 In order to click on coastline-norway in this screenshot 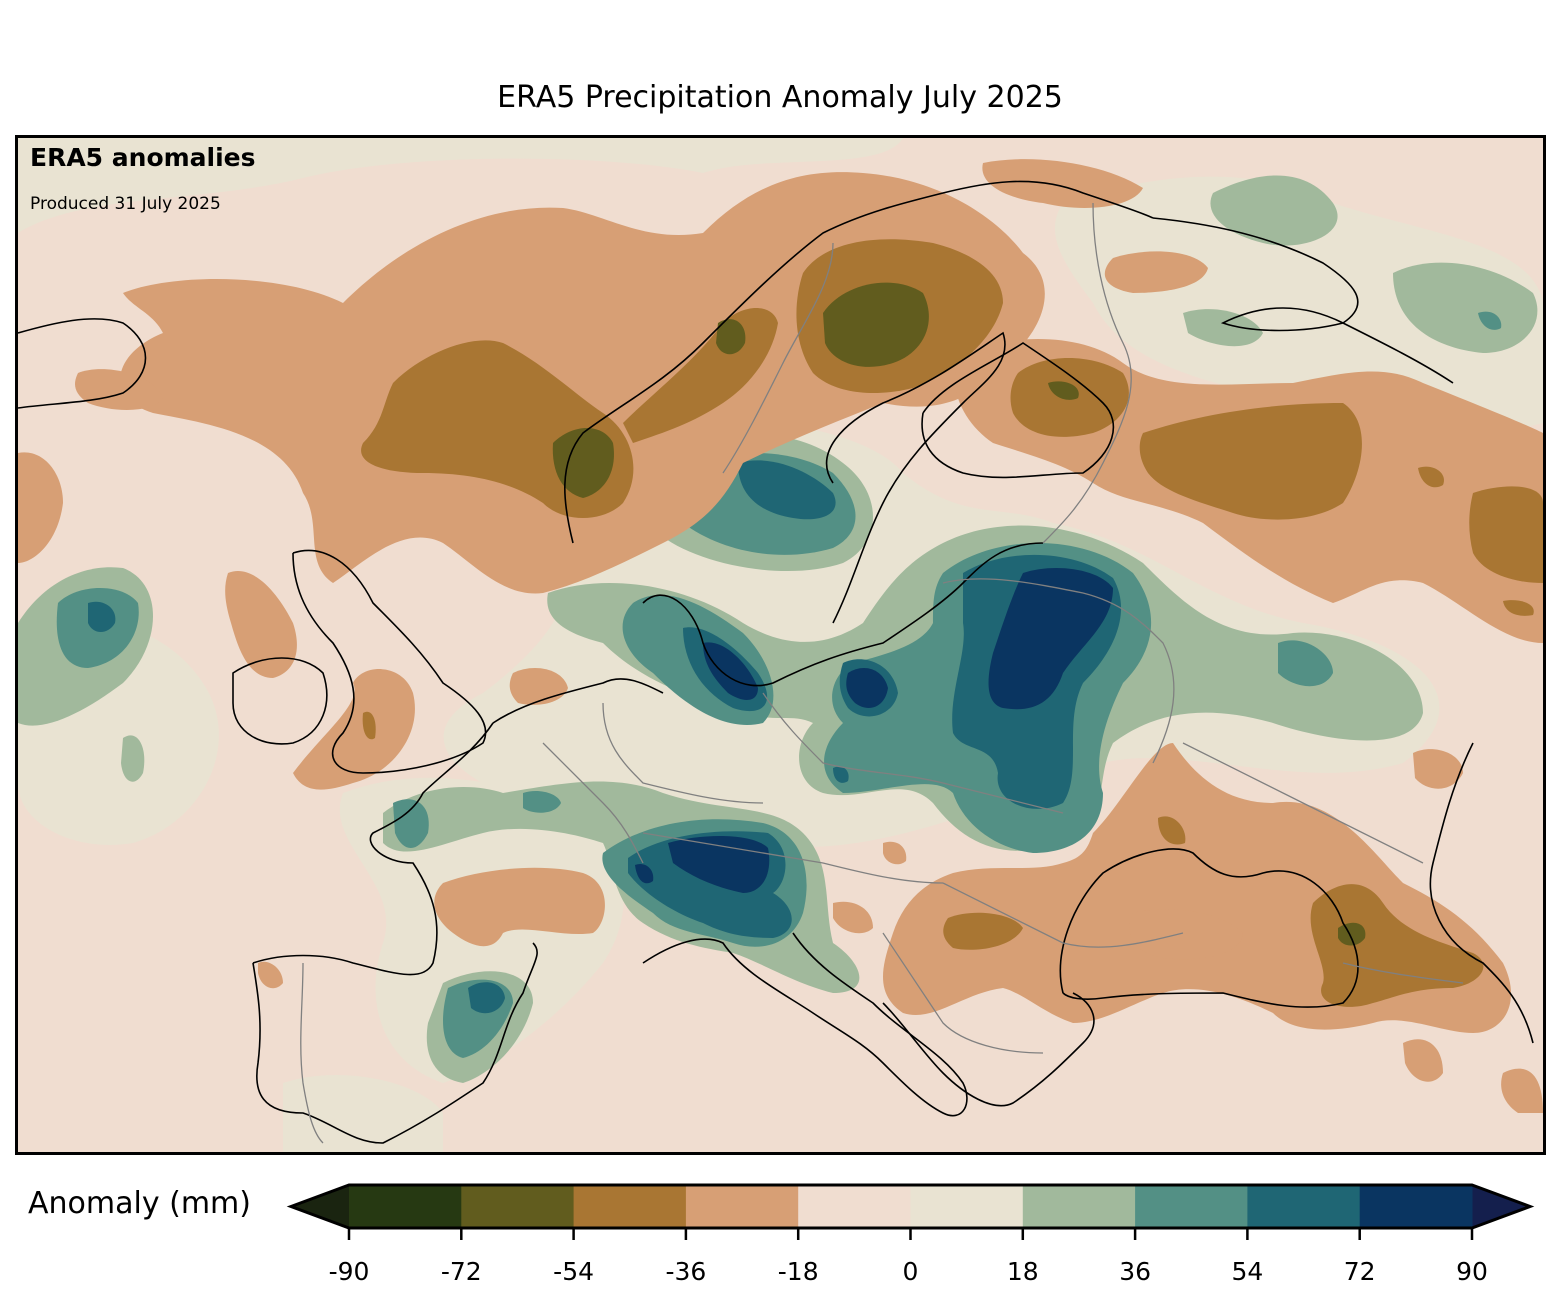, I will do `click(859, 362)`.